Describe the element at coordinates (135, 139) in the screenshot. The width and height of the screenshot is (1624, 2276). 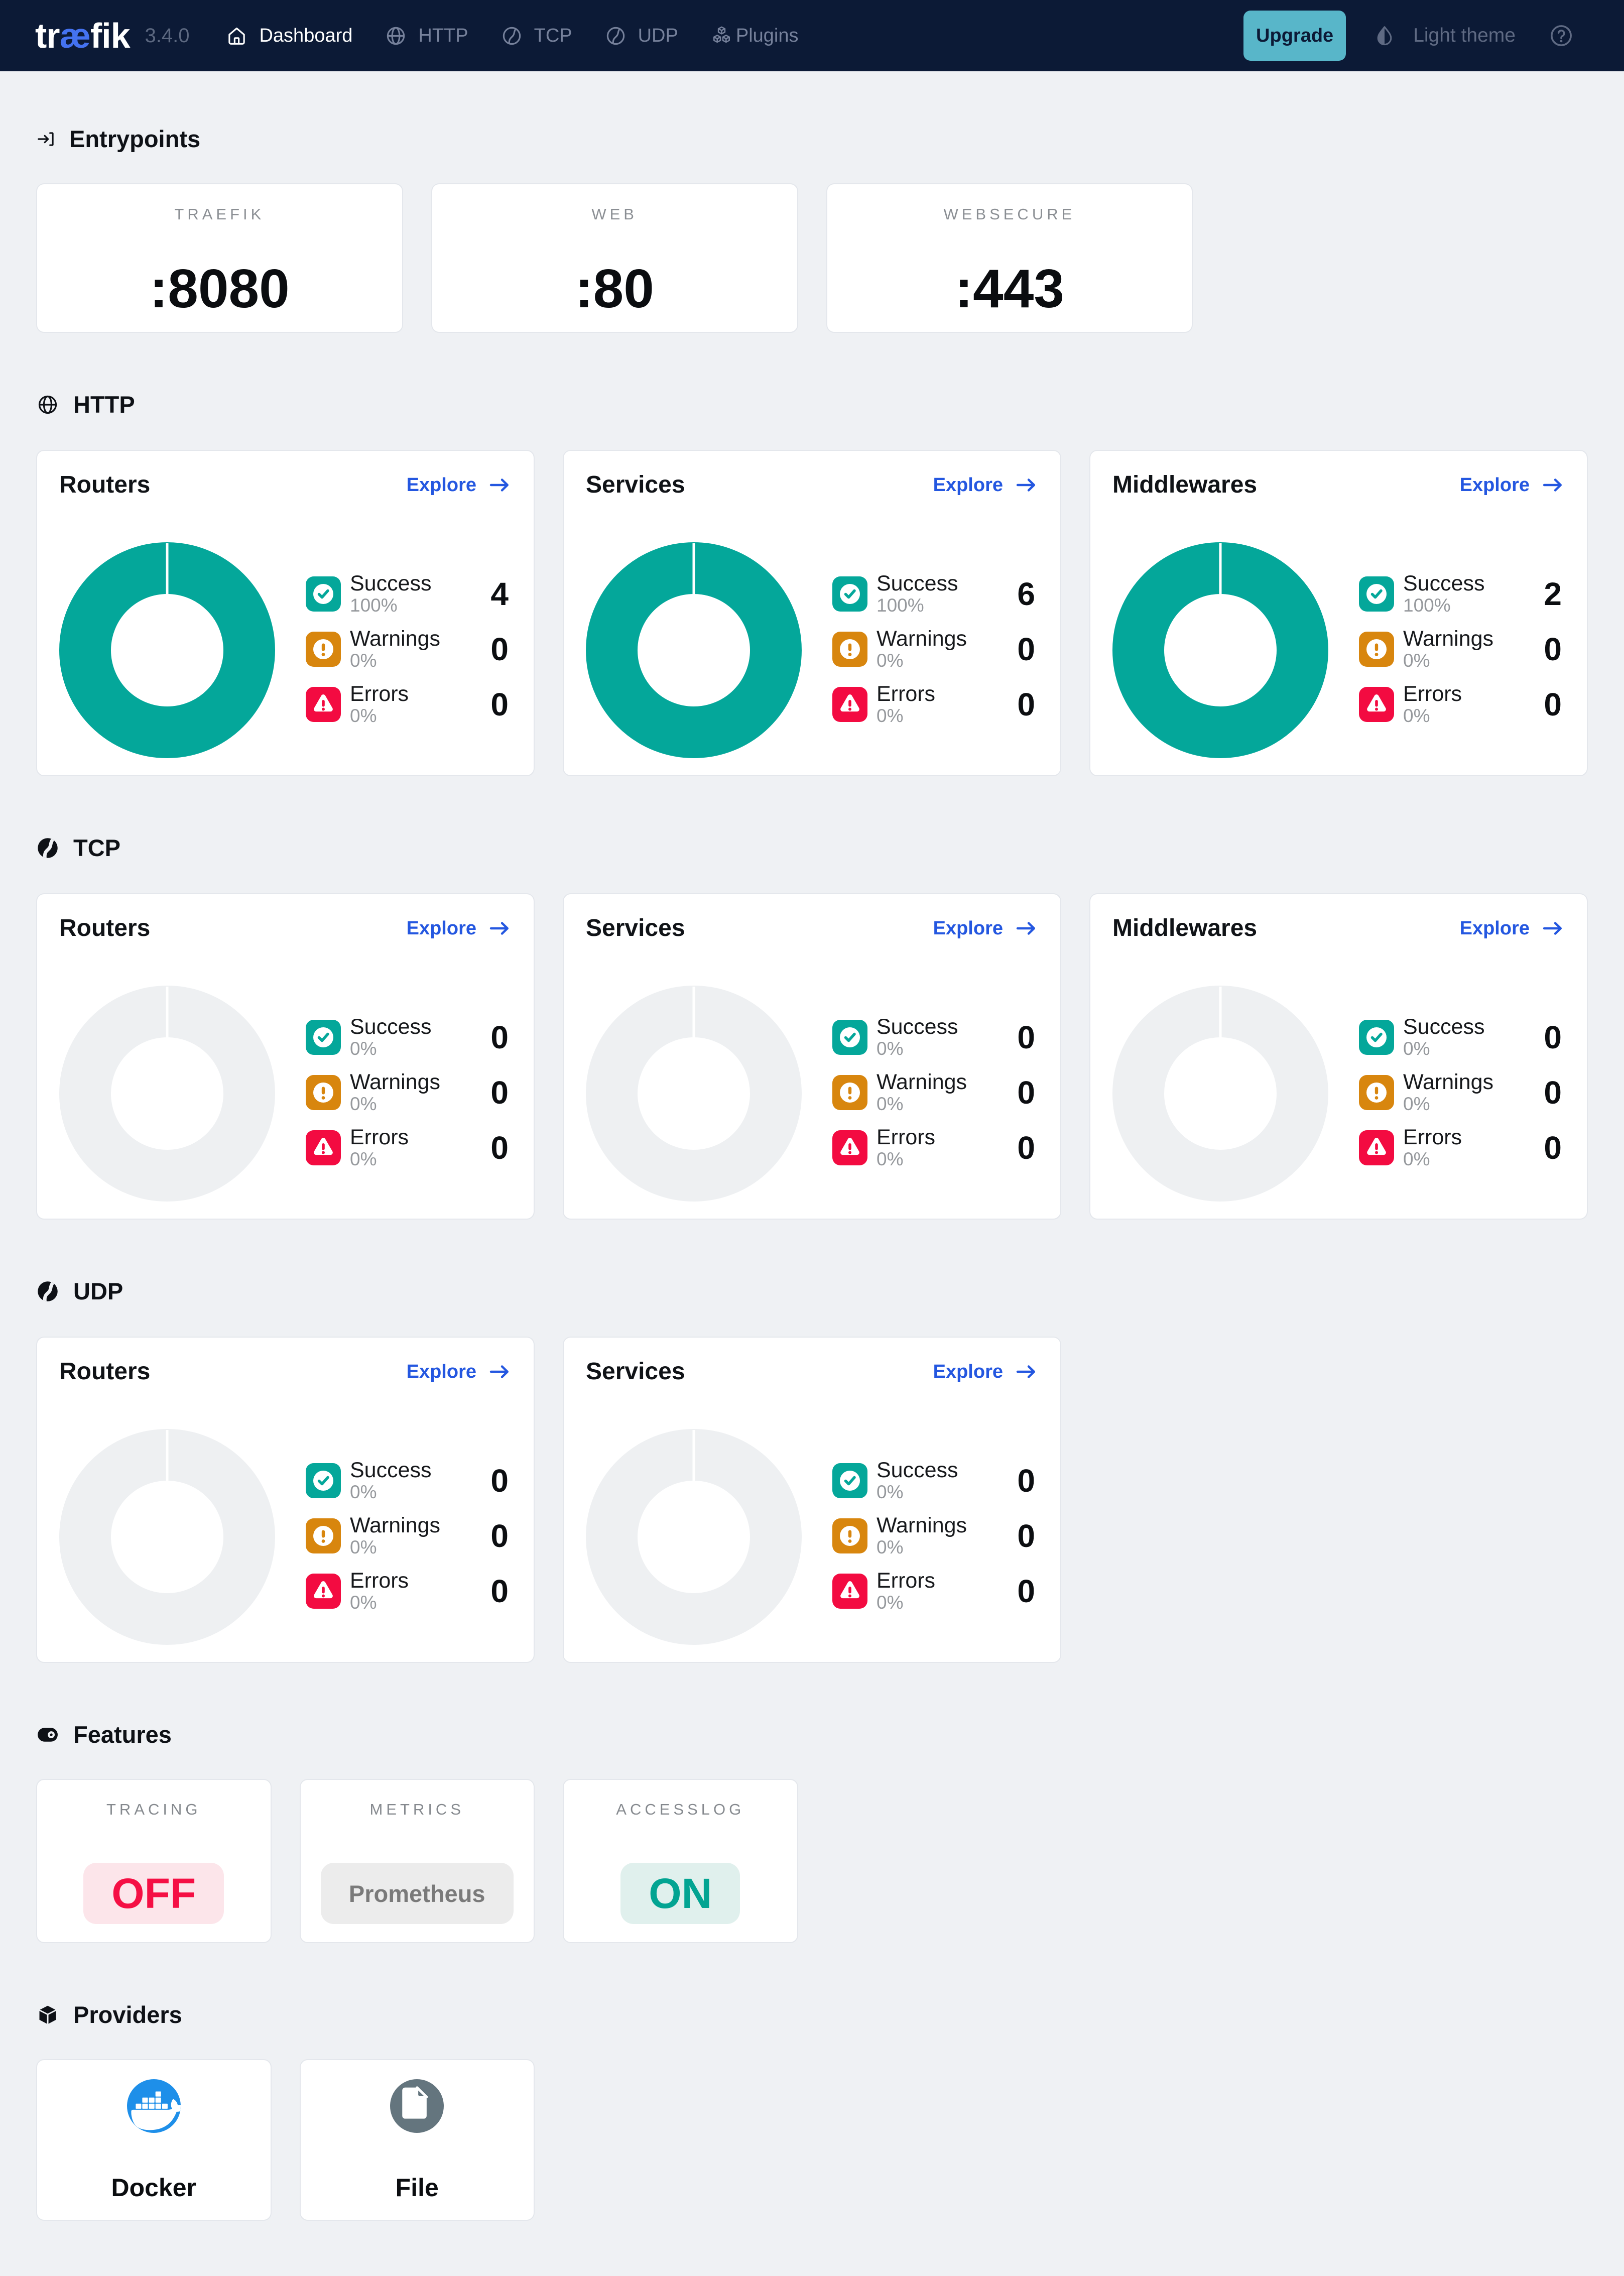
I see `section-title: Entrypoints` at that location.